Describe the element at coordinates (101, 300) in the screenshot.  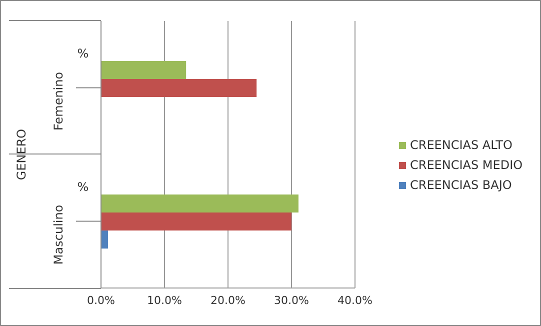
I see `x-tick-label: 0.0%` at that location.